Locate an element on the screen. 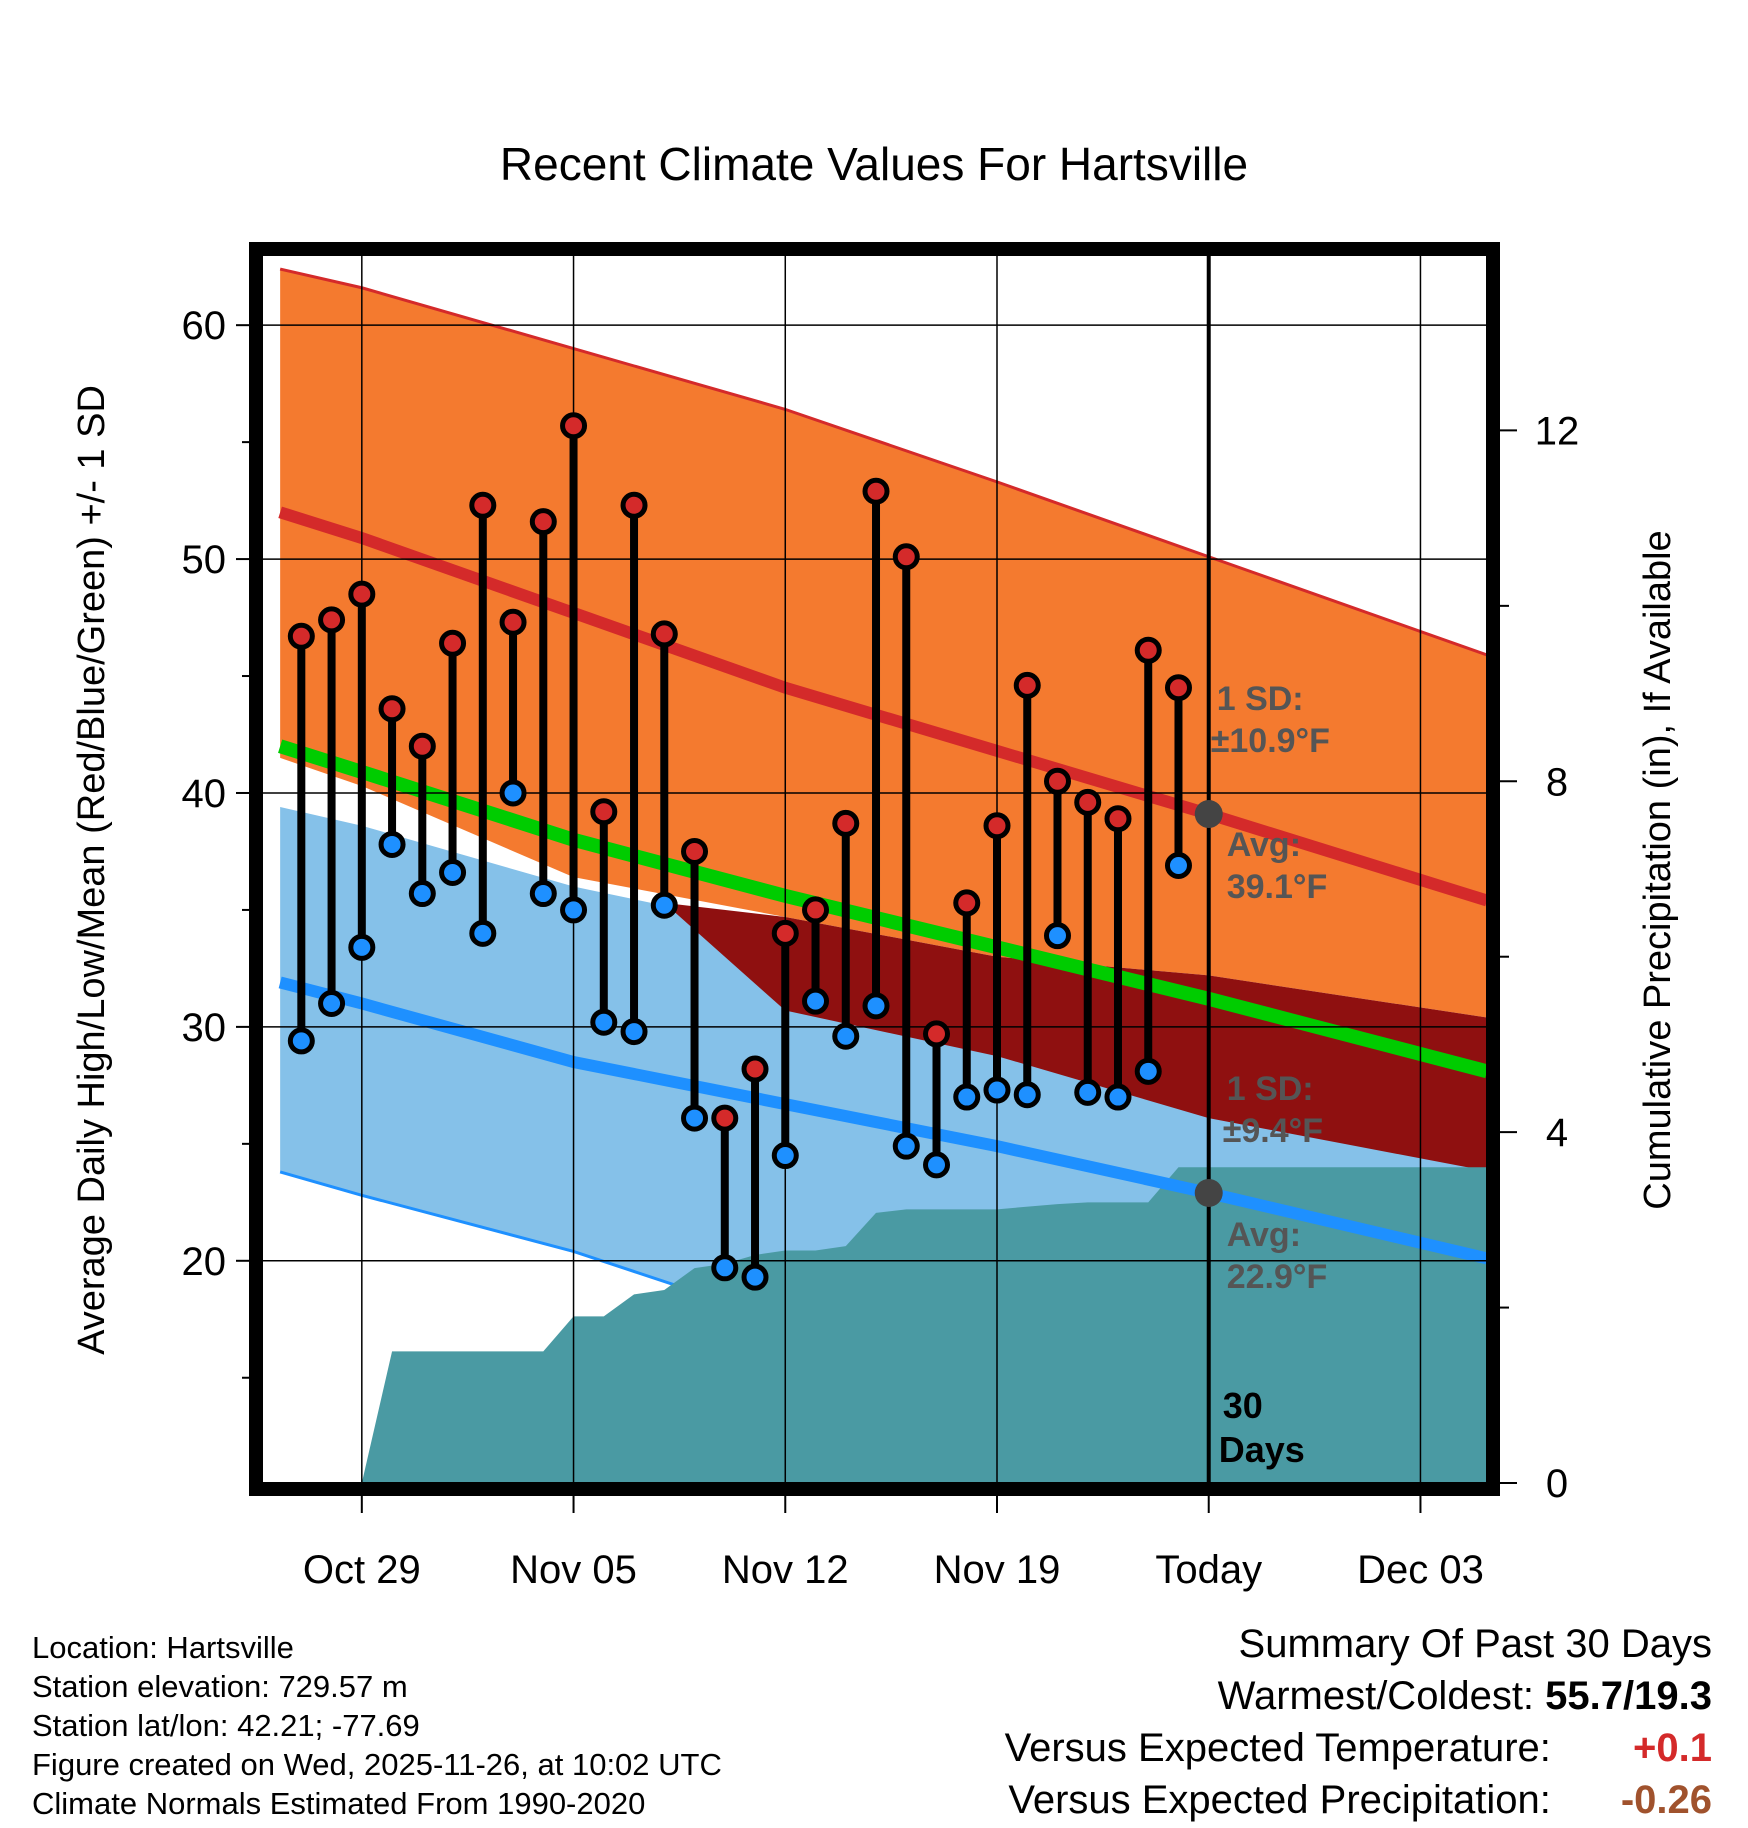  x-tick-label: Today is located at coordinates (1208, 1570).